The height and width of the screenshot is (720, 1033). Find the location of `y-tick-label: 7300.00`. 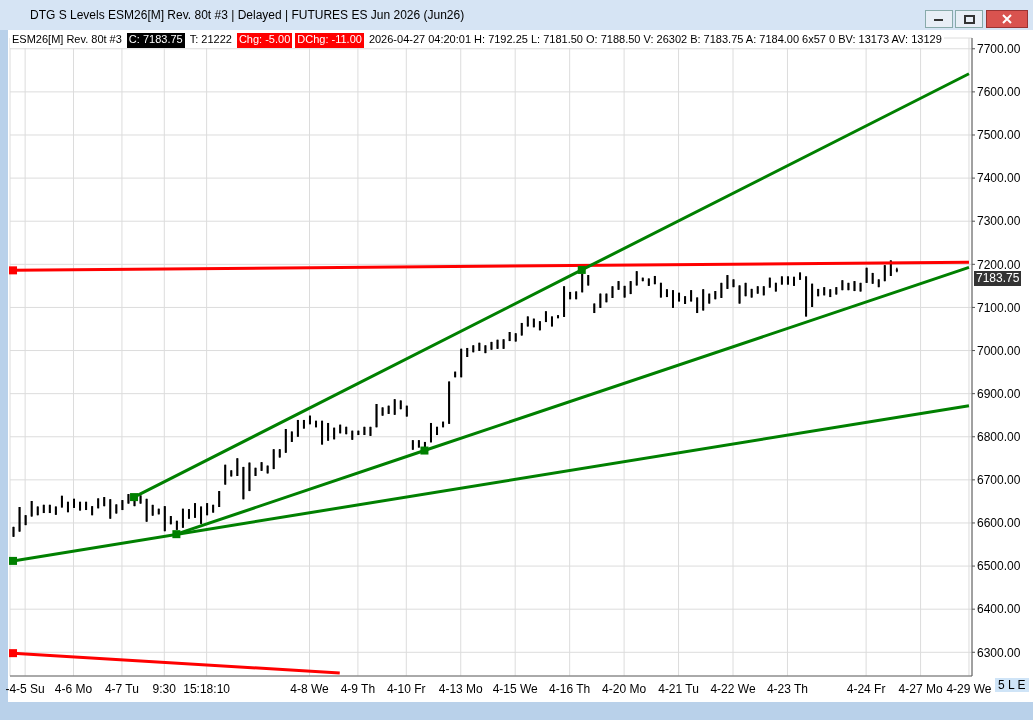

y-tick-label: 7300.00 is located at coordinates (999, 221).